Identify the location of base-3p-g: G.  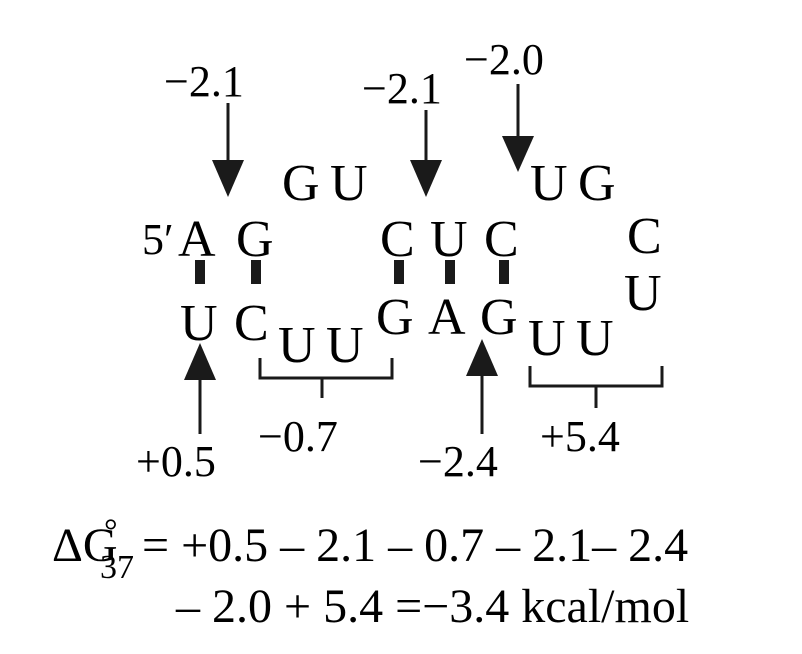
(395, 317).